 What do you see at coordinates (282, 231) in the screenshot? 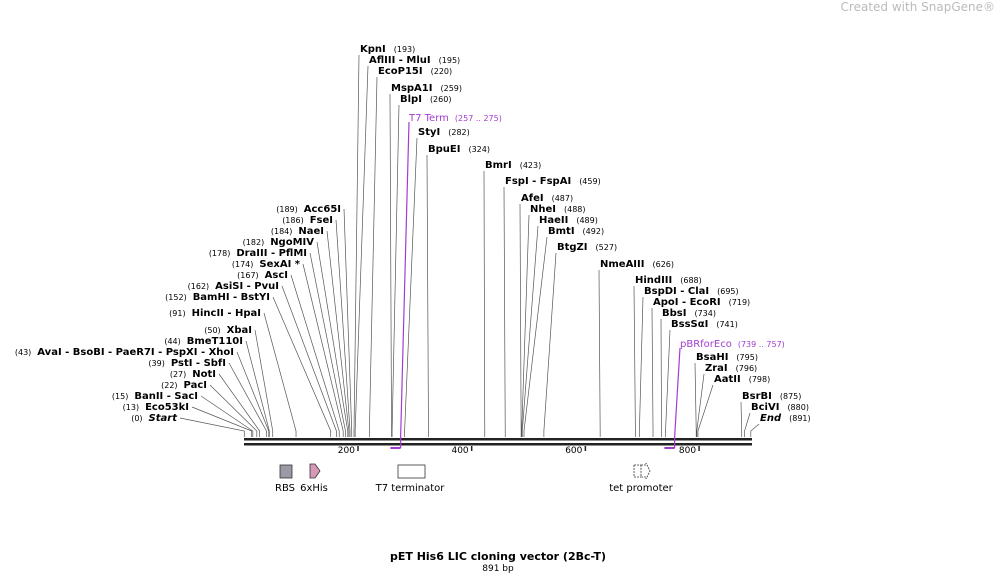
I see `enzyme-position: (184)` at bounding box center [282, 231].